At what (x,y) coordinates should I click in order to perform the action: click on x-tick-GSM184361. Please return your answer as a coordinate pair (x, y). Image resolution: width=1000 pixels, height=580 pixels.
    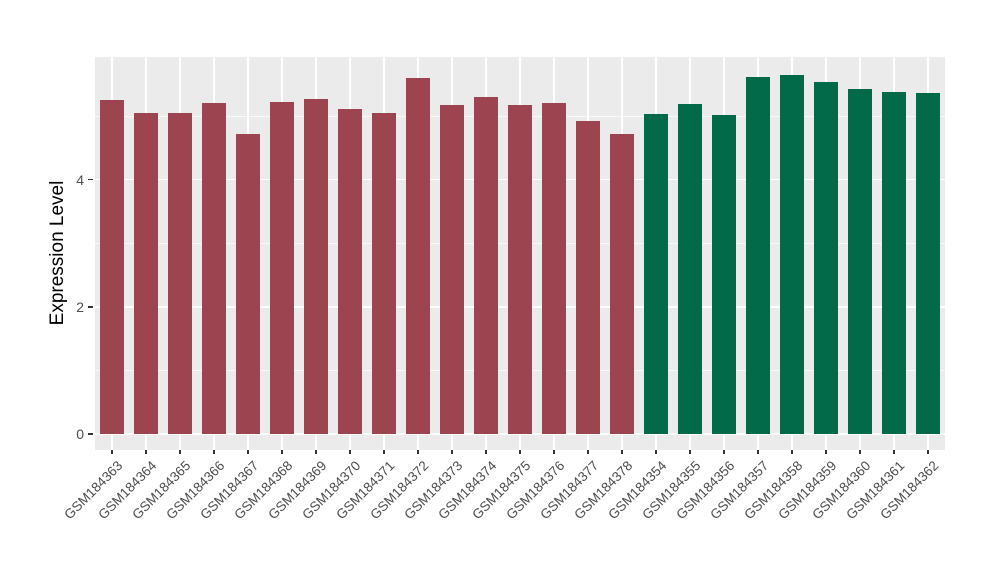
    Looking at the image, I should click on (894, 452).